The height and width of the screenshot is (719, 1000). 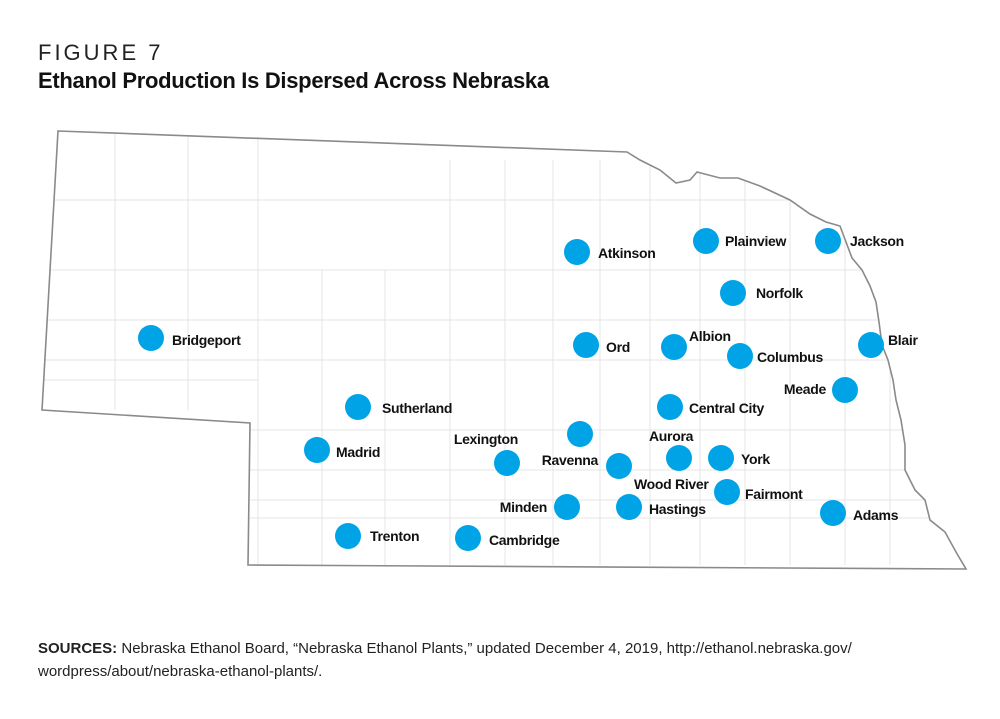 I want to click on plant-marker-fairmont, so click(x=727, y=492).